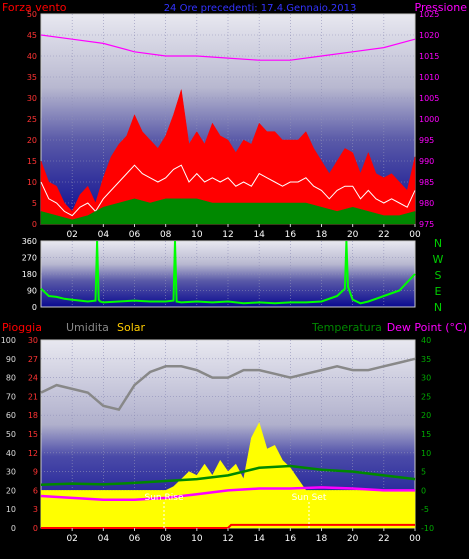 Image resolution: width=469 pixels, height=559 pixels. I want to click on temperature-tick-label: 30, so click(426, 378).